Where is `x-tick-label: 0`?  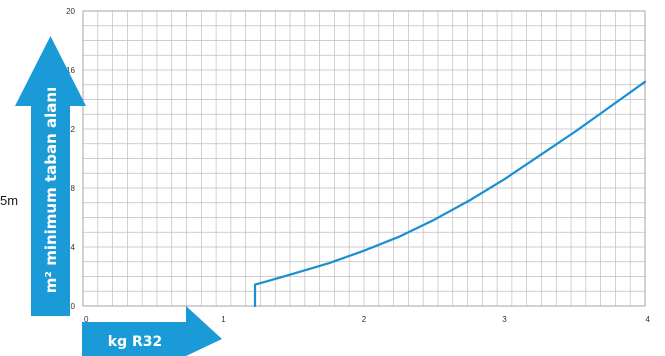 x-tick-label: 0 is located at coordinates (86, 319).